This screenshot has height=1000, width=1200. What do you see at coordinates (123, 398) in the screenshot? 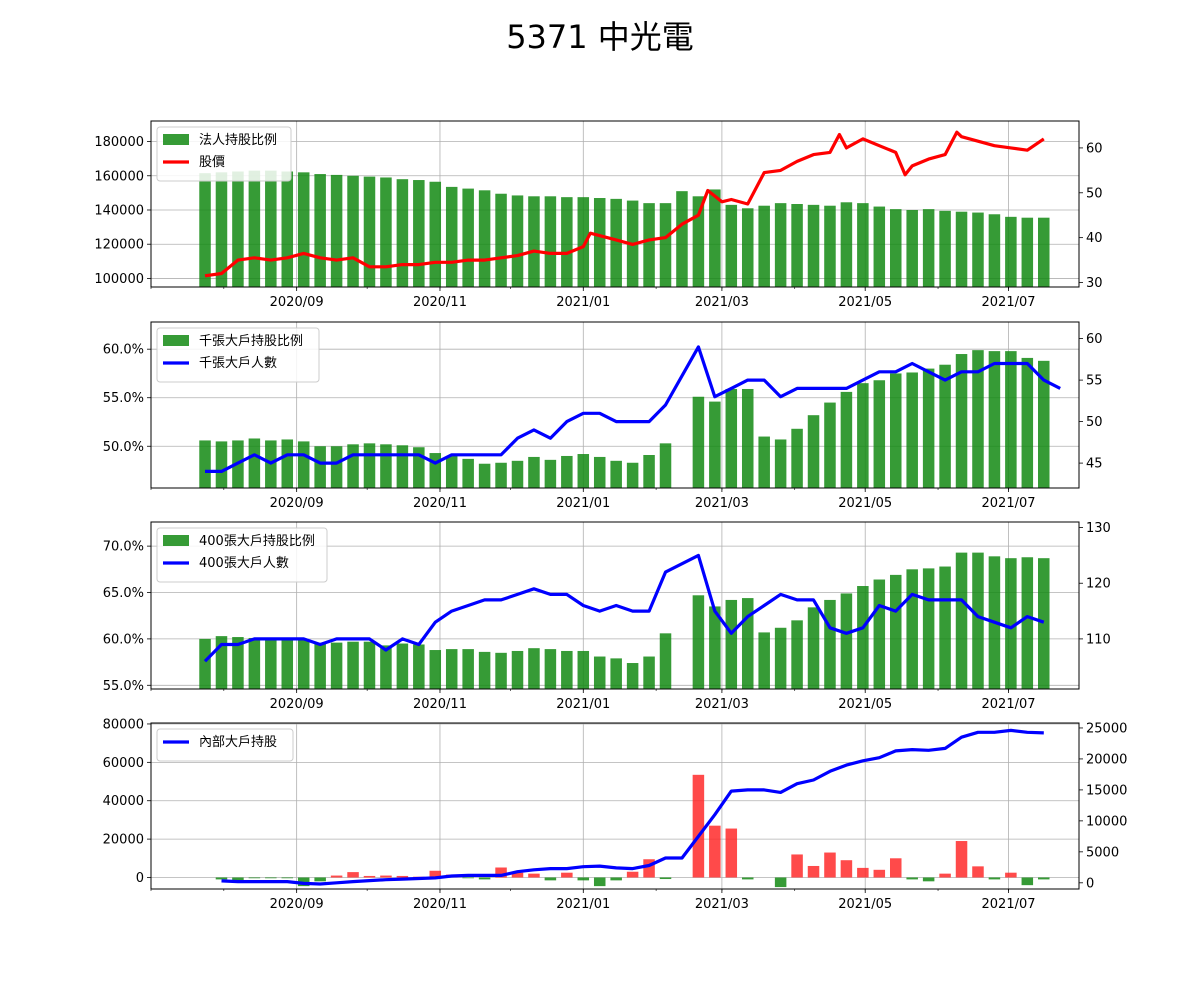
I see `y-left-tick-label: 55.0%` at bounding box center [123, 398].